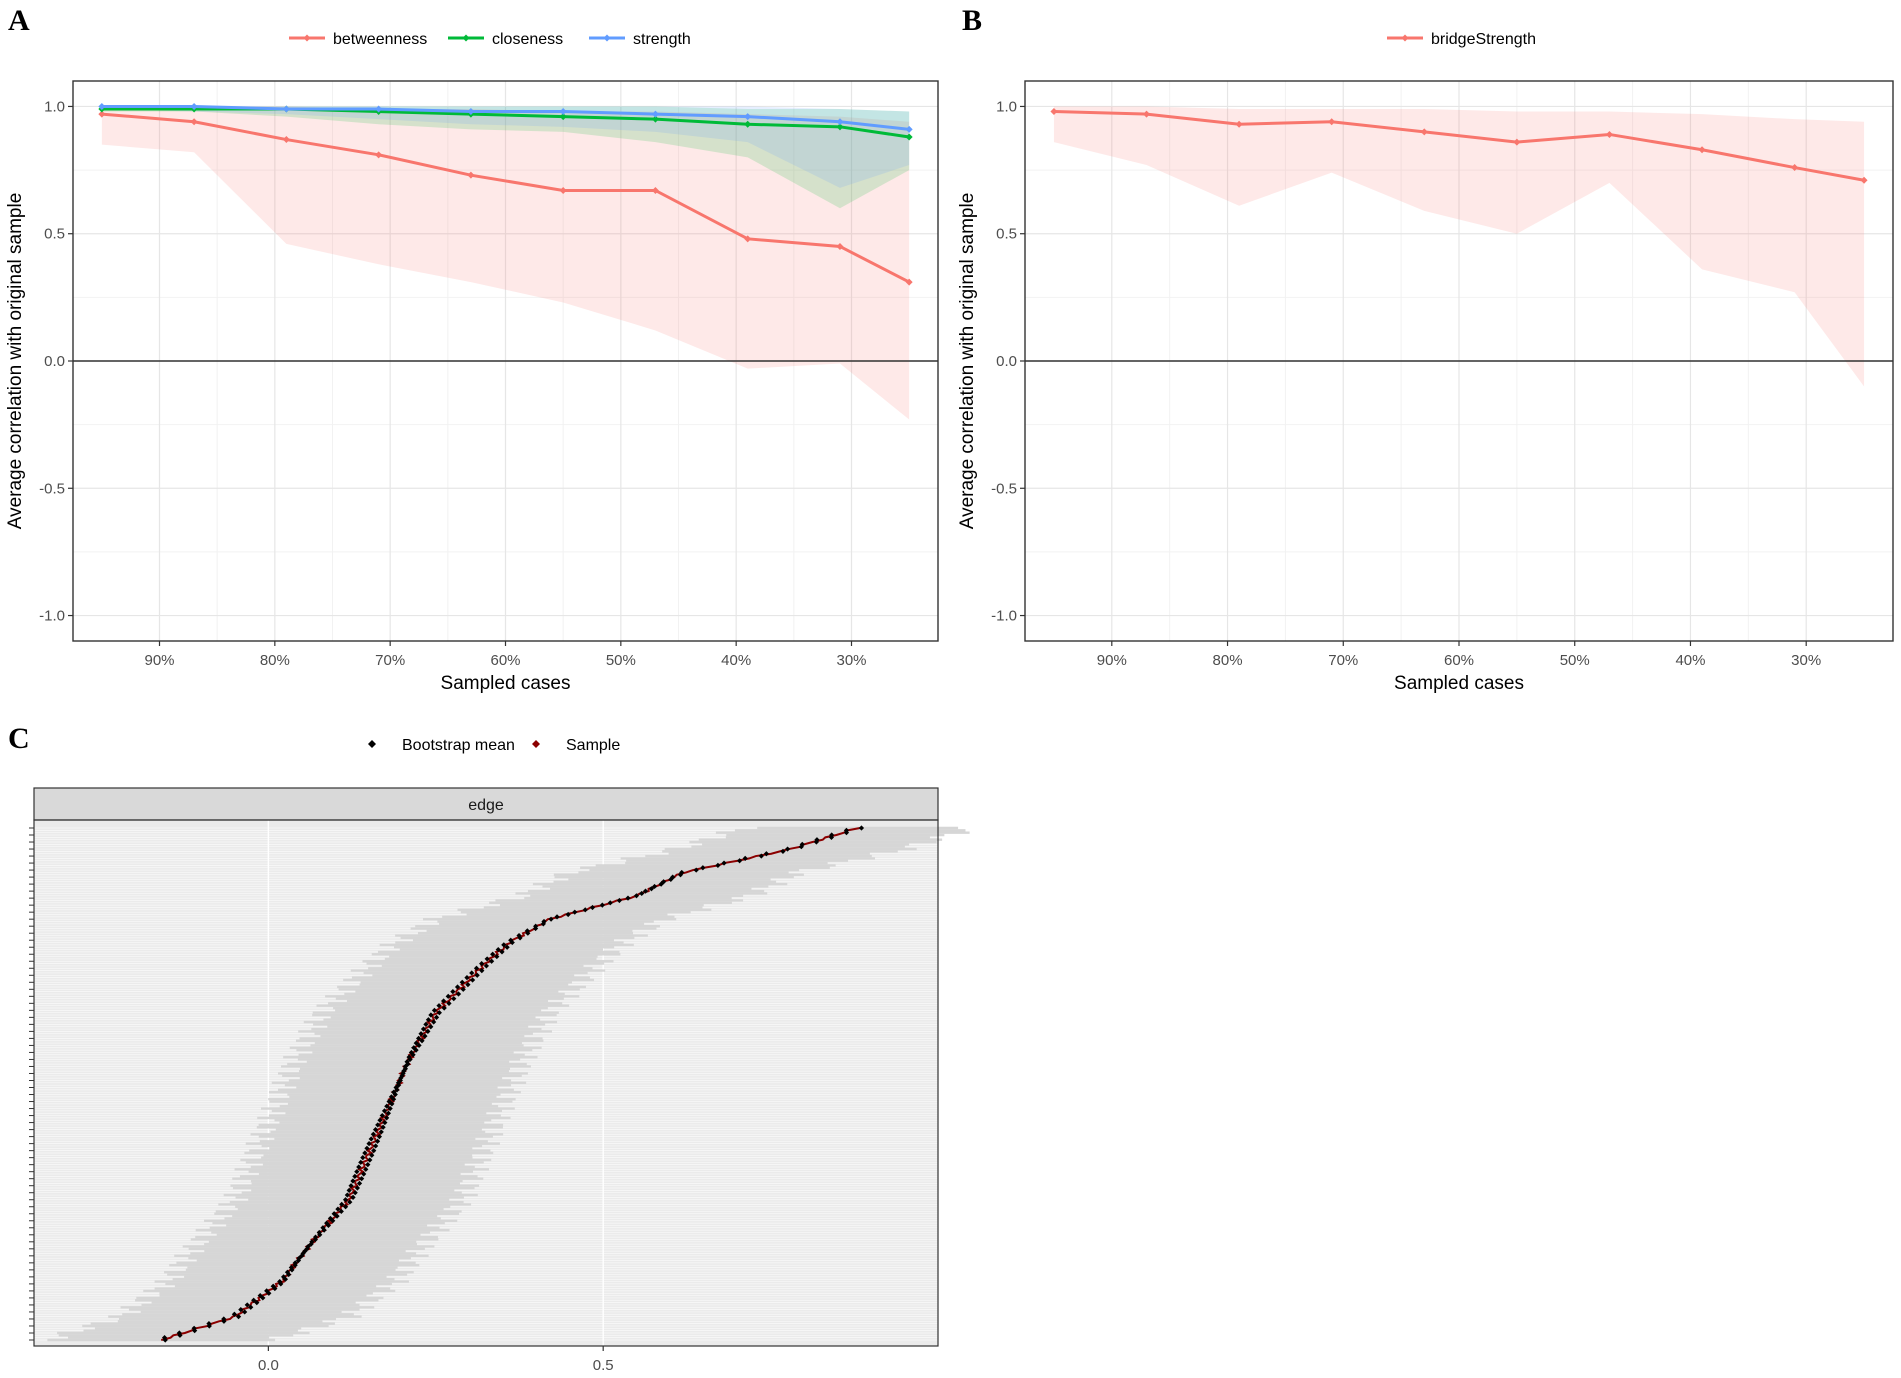  Describe the element at coordinates (486, 805) in the screenshot. I see `facet-strip-label: edge` at that location.